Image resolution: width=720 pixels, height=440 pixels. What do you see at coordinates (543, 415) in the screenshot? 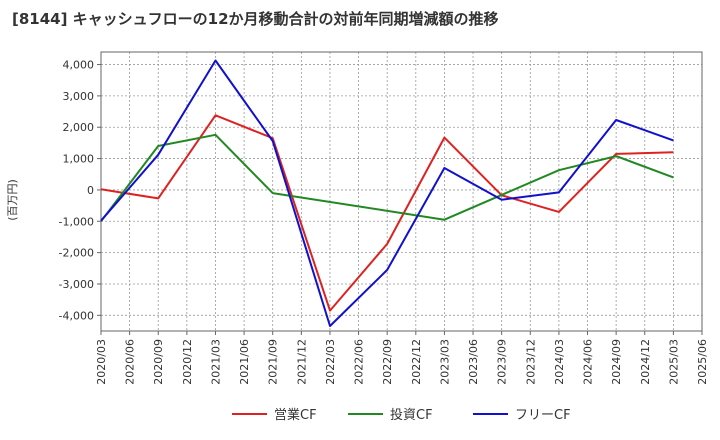
I see `legend-label: フリーCF` at bounding box center [543, 415].